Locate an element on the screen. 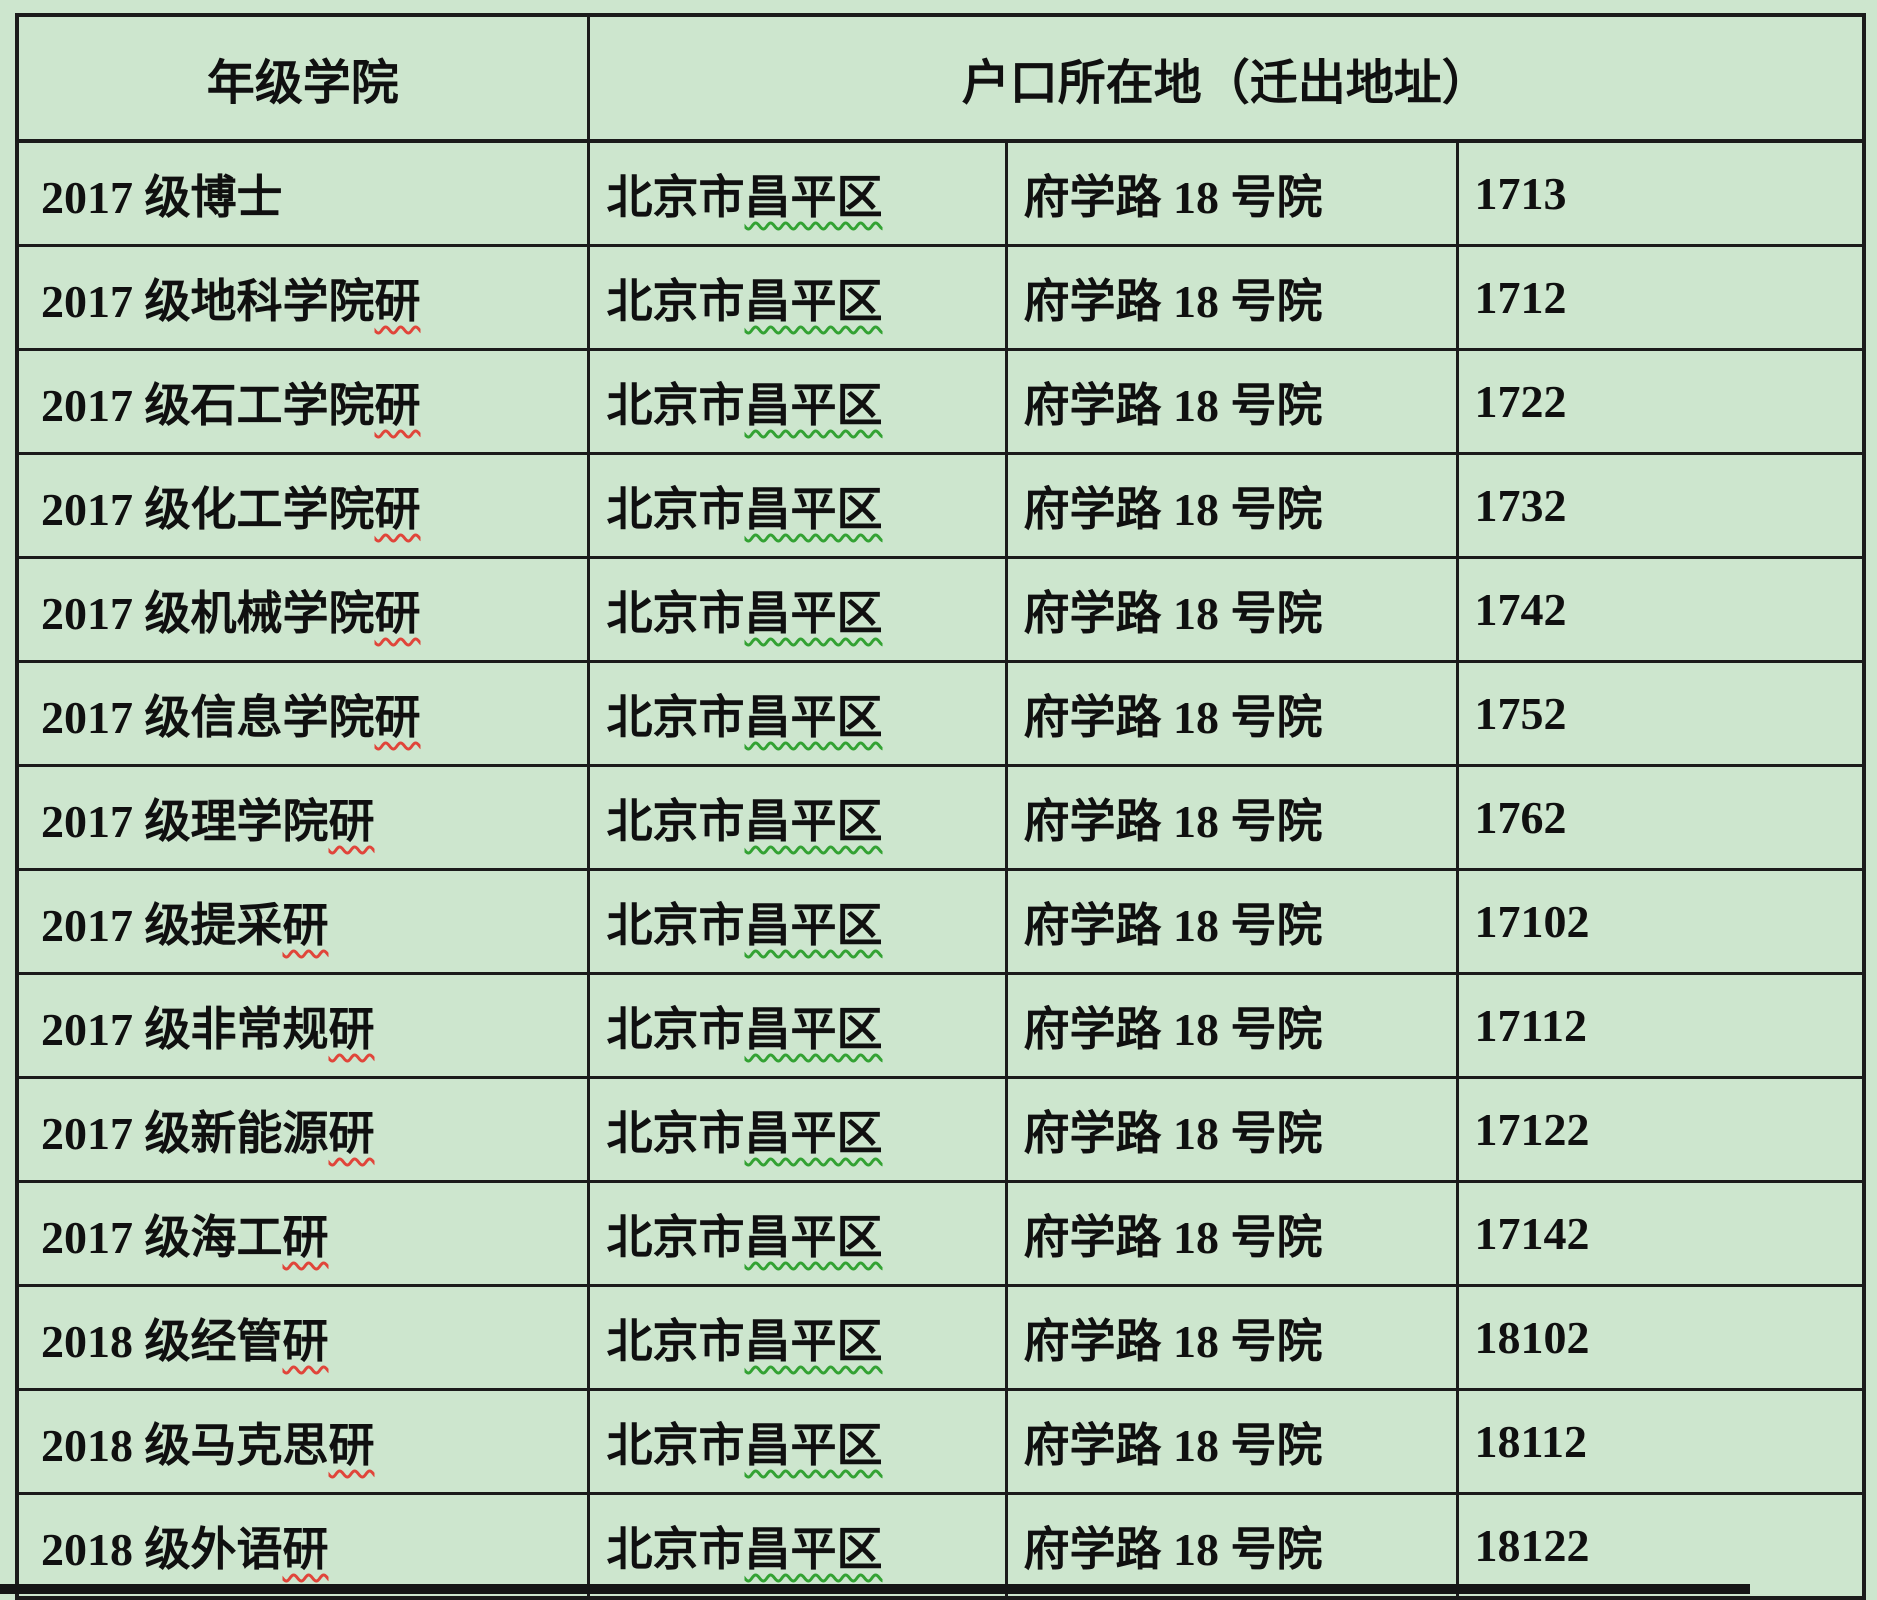 This screenshot has height=1600, width=1877. college-cell: 2017 级新能源研 is located at coordinates (302, 1129).